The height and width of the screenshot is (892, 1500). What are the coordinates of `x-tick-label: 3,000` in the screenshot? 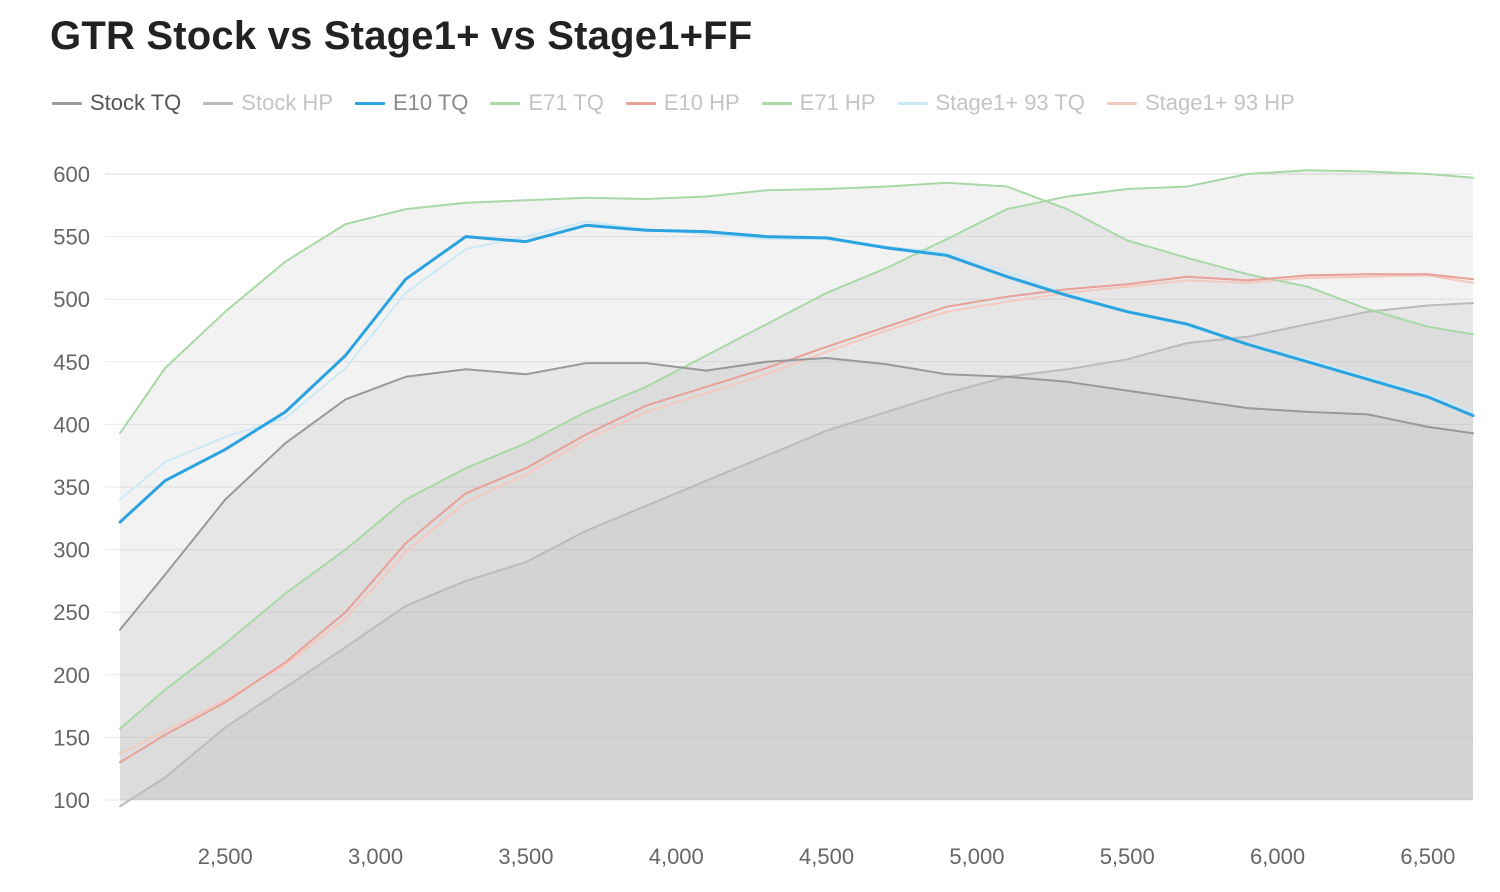 It's located at (375, 856).